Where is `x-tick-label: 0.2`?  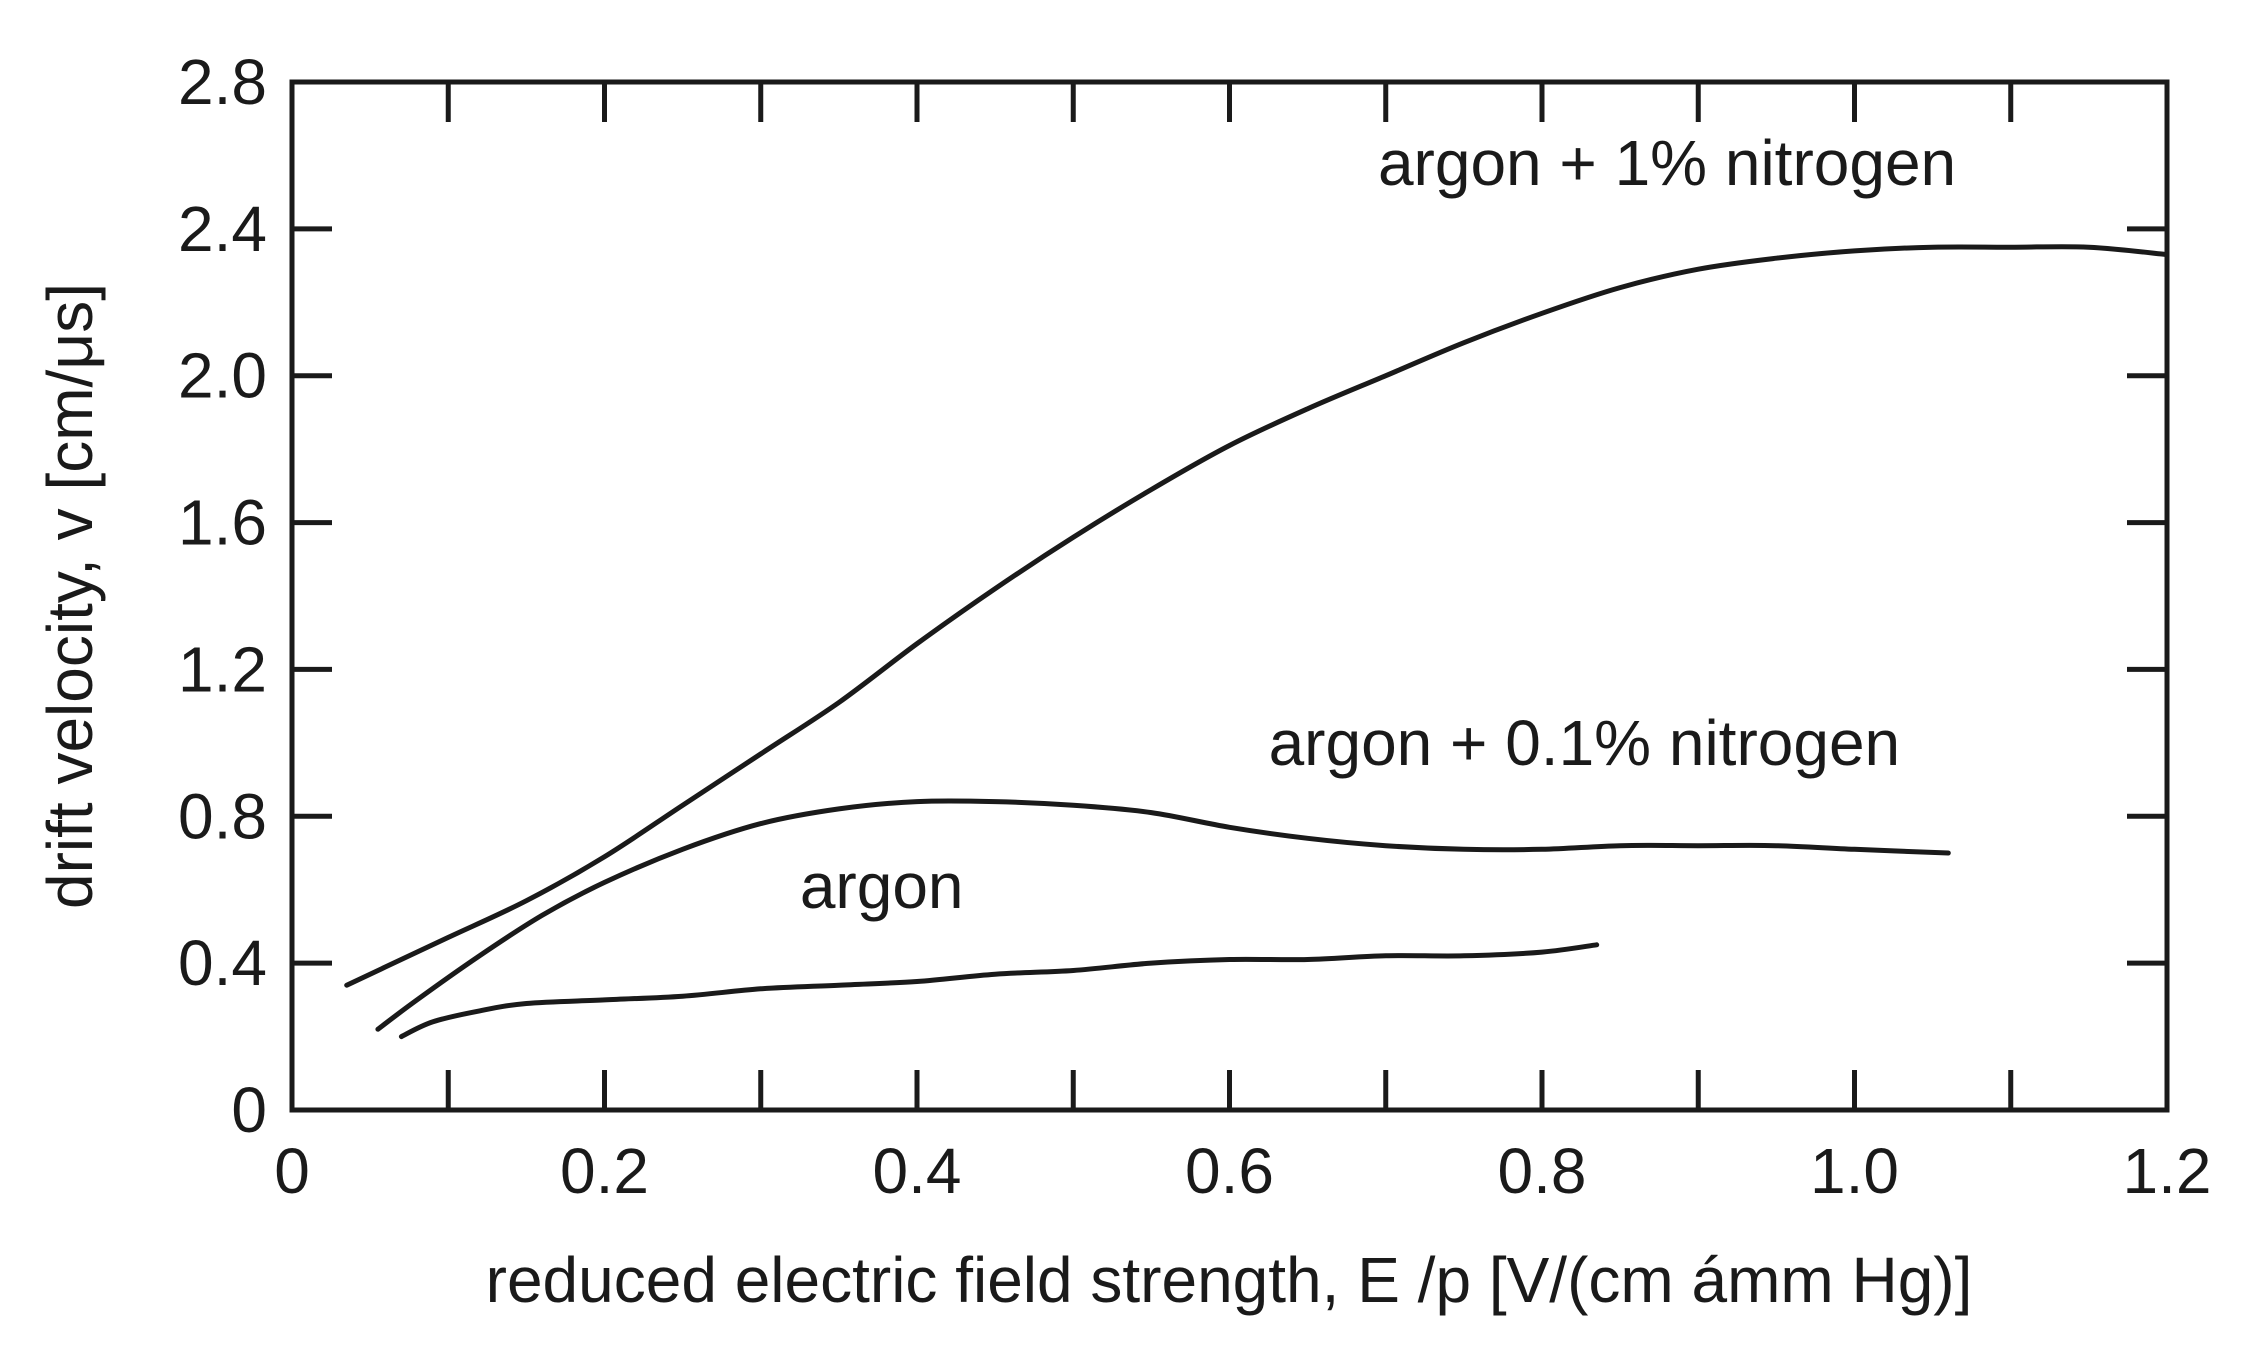 x-tick-label: 0.2 is located at coordinates (604, 1171).